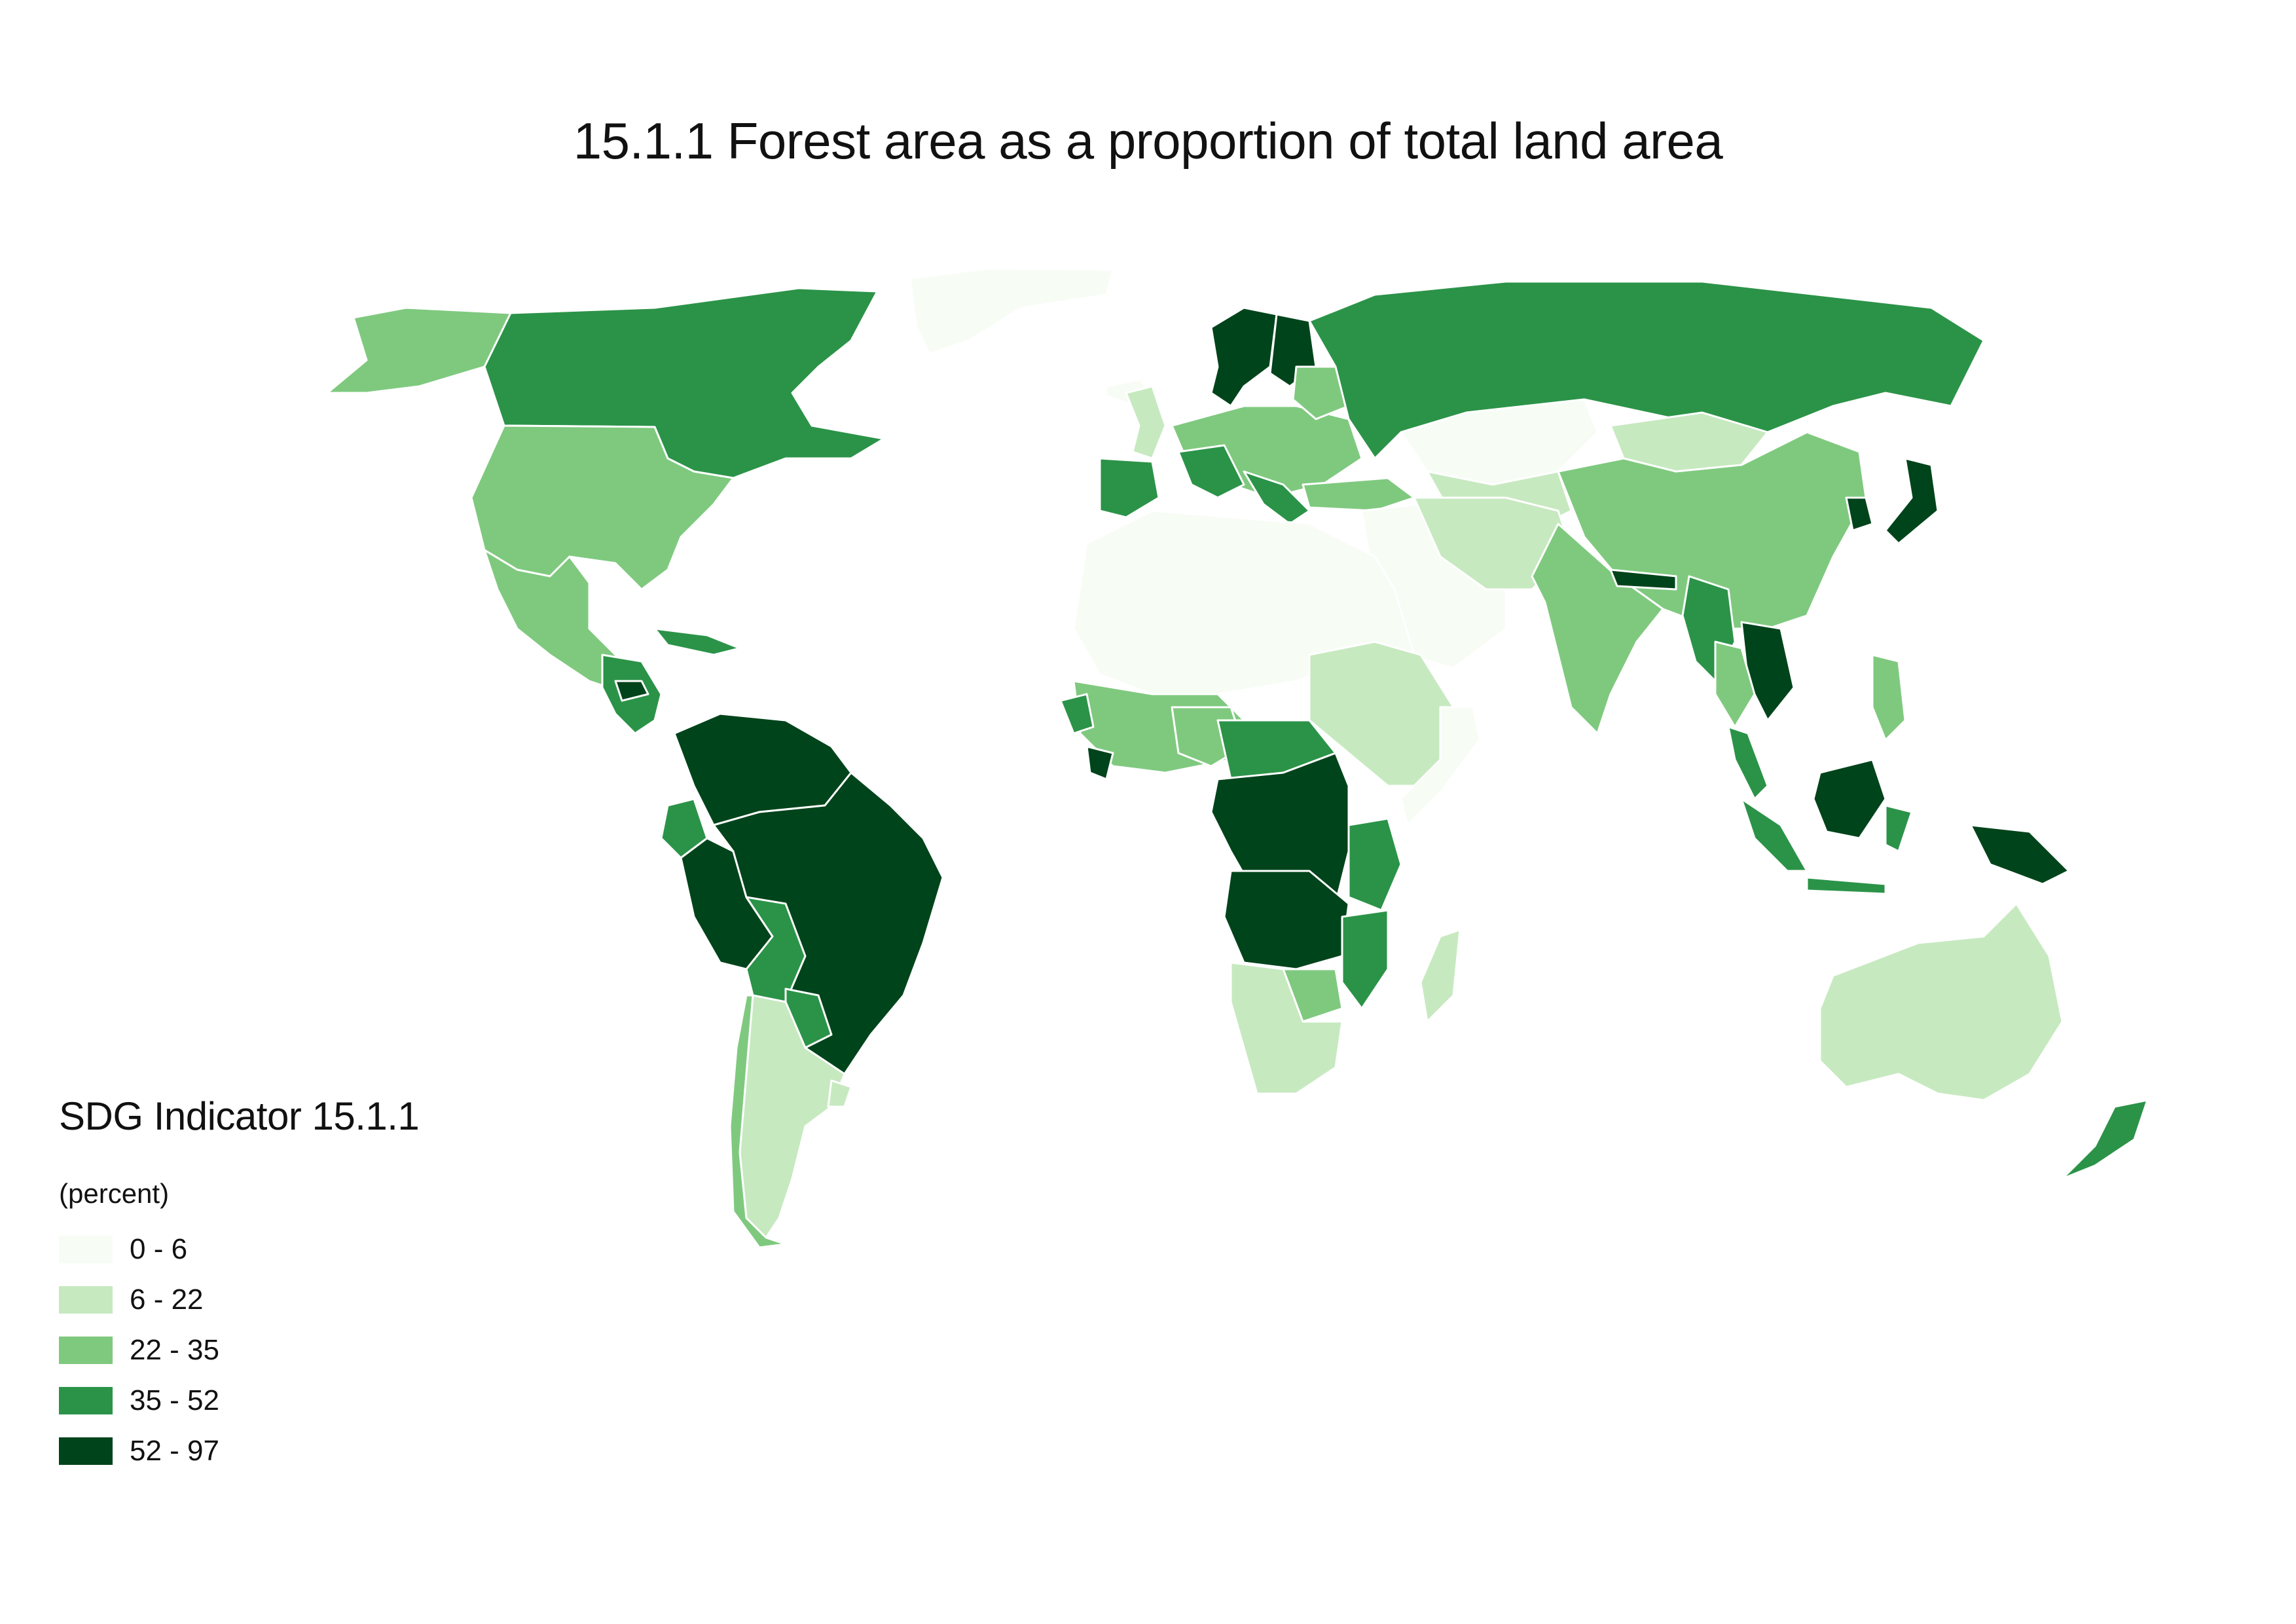 Image resolution: width=2296 pixels, height=1624 pixels. What do you see at coordinates (239, 1451) in the screenshot?
I see `legend-item-4: 52 - 97` at bounding box center [239, 1451].